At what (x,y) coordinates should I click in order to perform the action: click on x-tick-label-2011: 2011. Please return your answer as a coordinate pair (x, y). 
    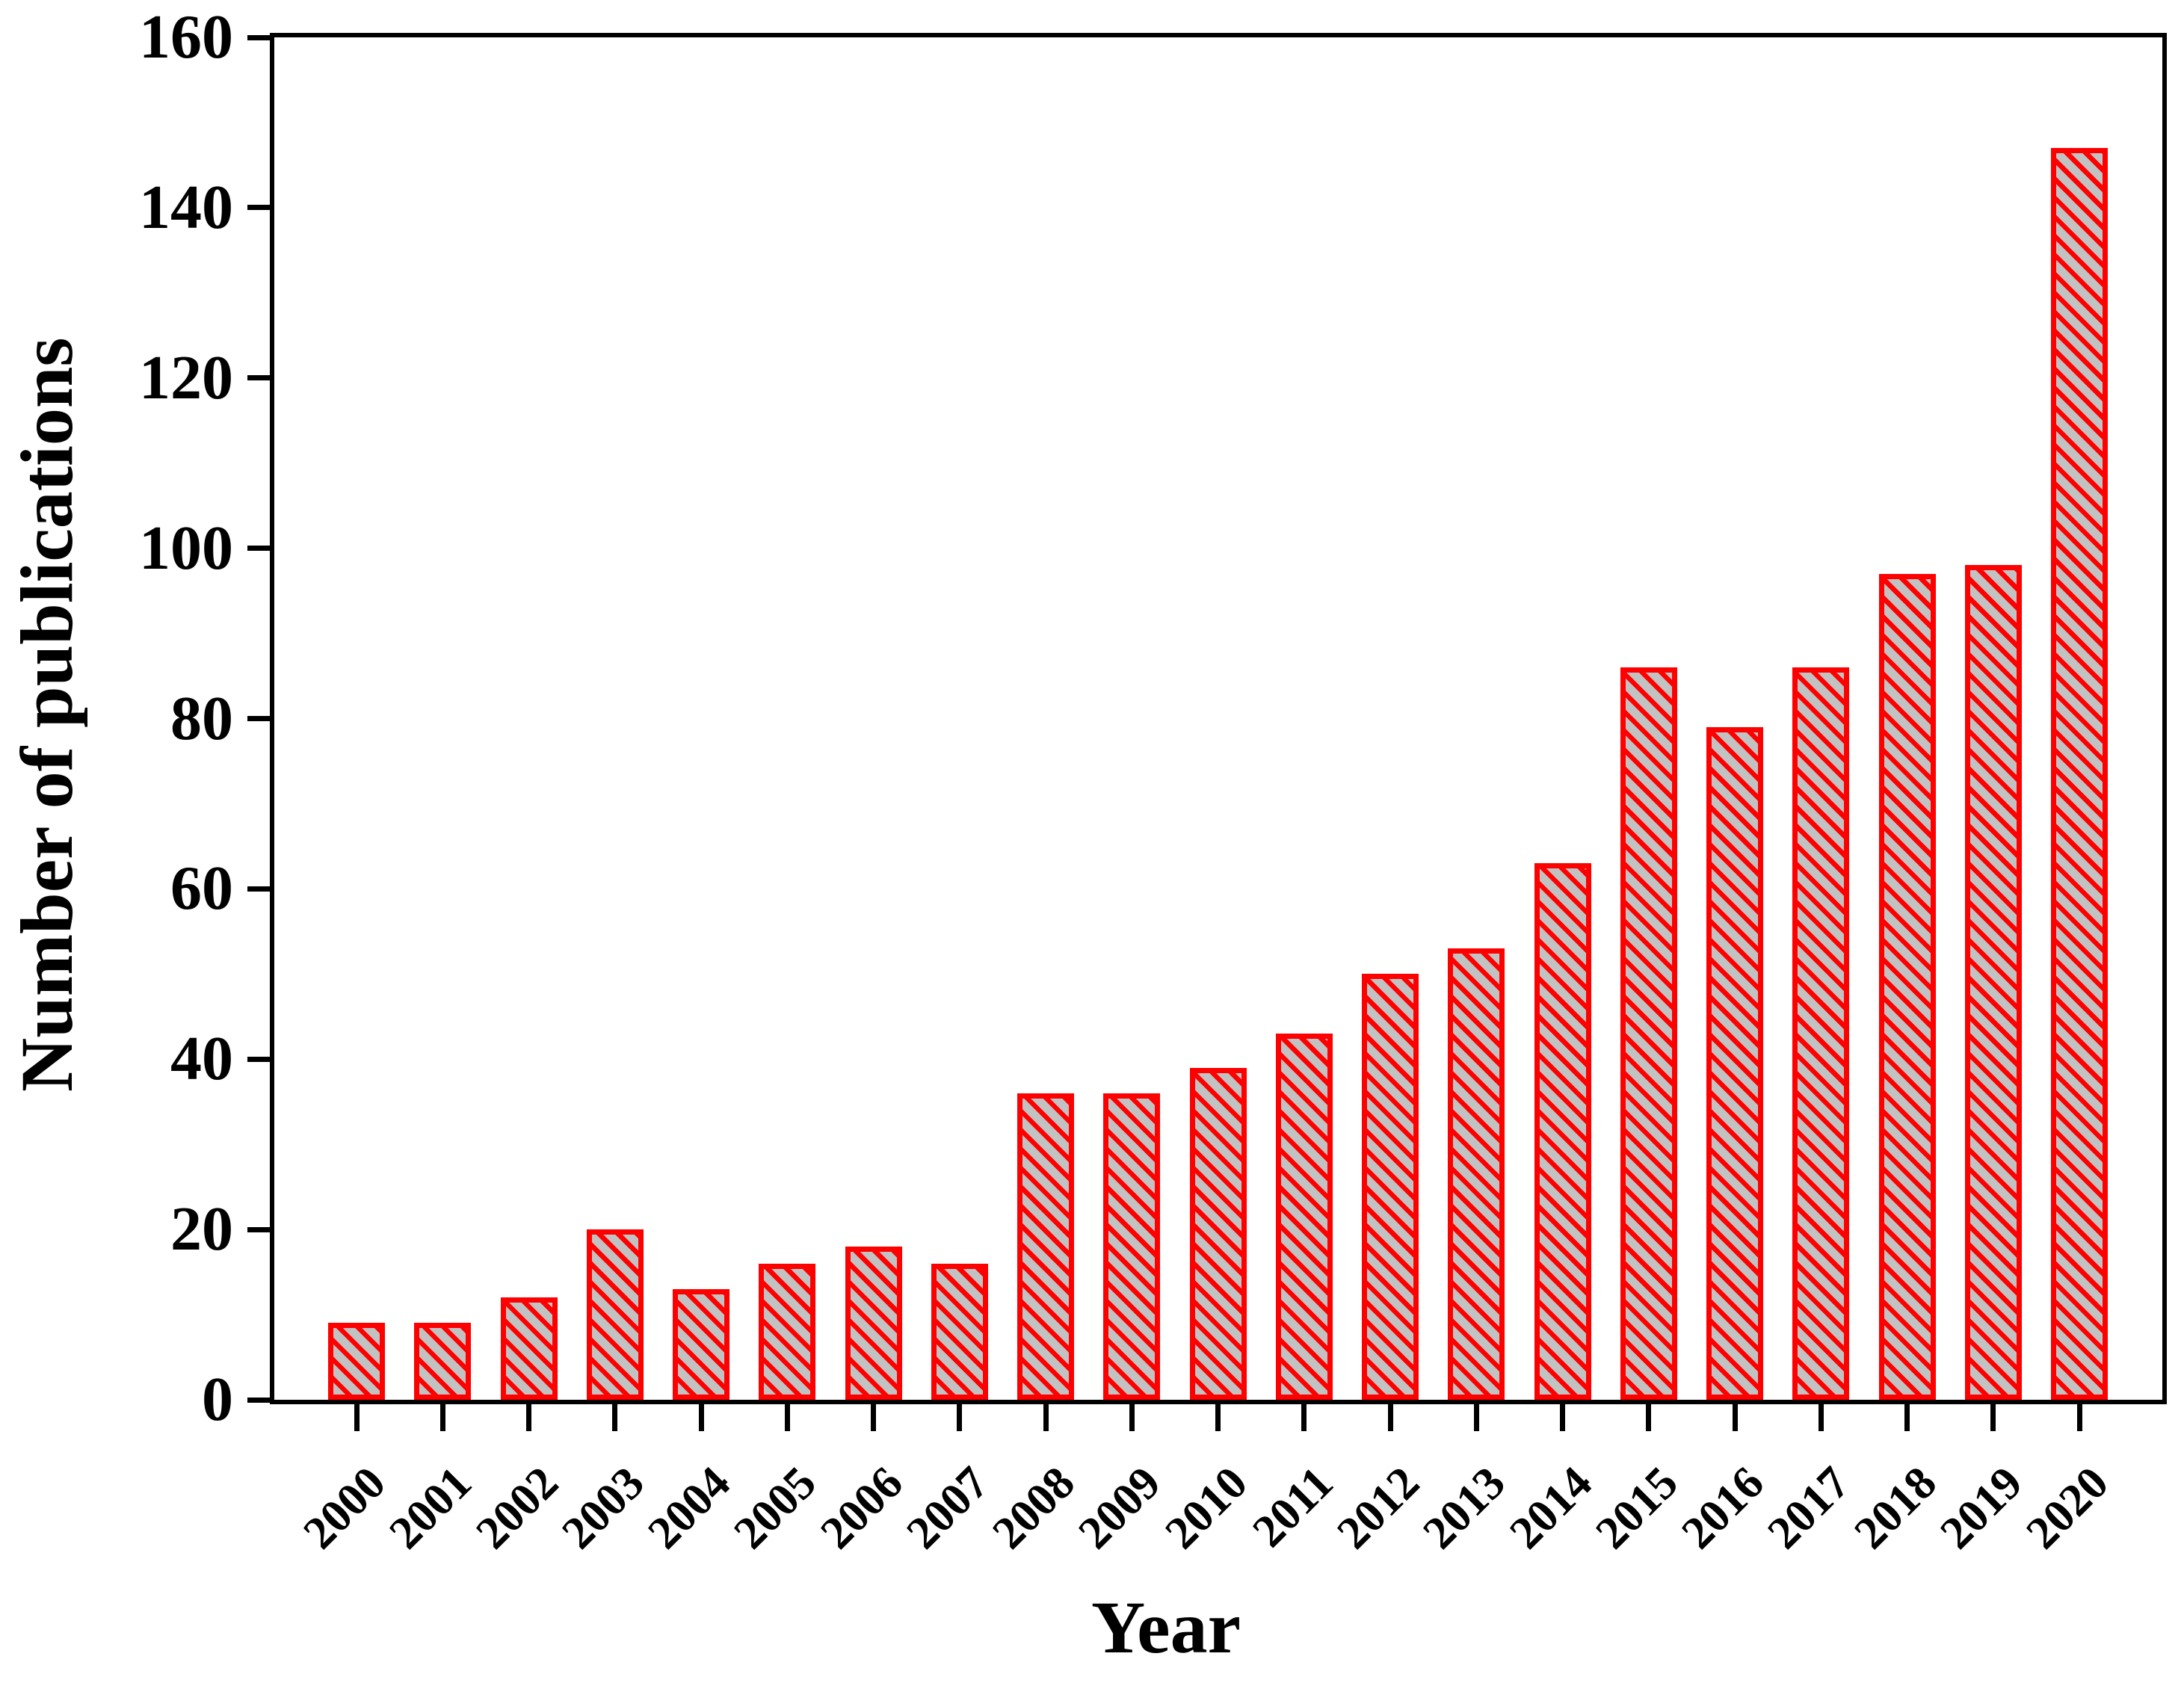
    Looking at the image, I should click on (1293, 1507).